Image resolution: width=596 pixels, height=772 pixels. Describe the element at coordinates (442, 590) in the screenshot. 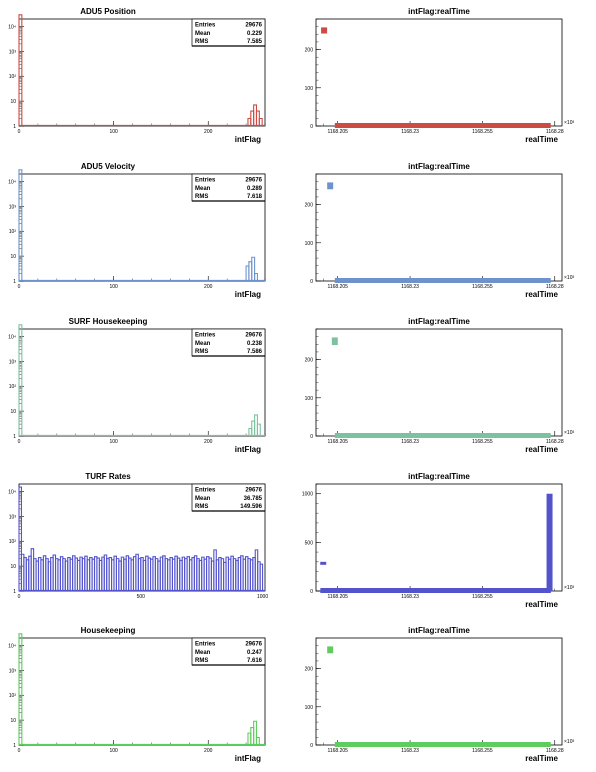

I see `scatter-dense-band` at that location.